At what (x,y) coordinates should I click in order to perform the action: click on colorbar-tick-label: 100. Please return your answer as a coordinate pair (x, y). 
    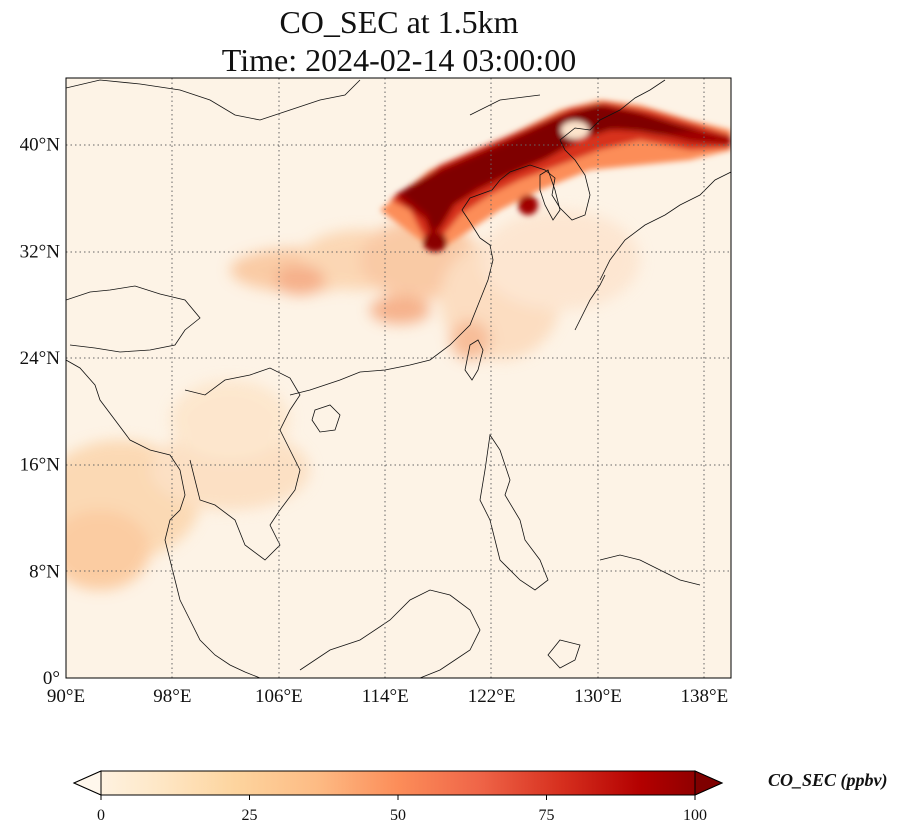
    Looking at the image, I should click on (695, 815).